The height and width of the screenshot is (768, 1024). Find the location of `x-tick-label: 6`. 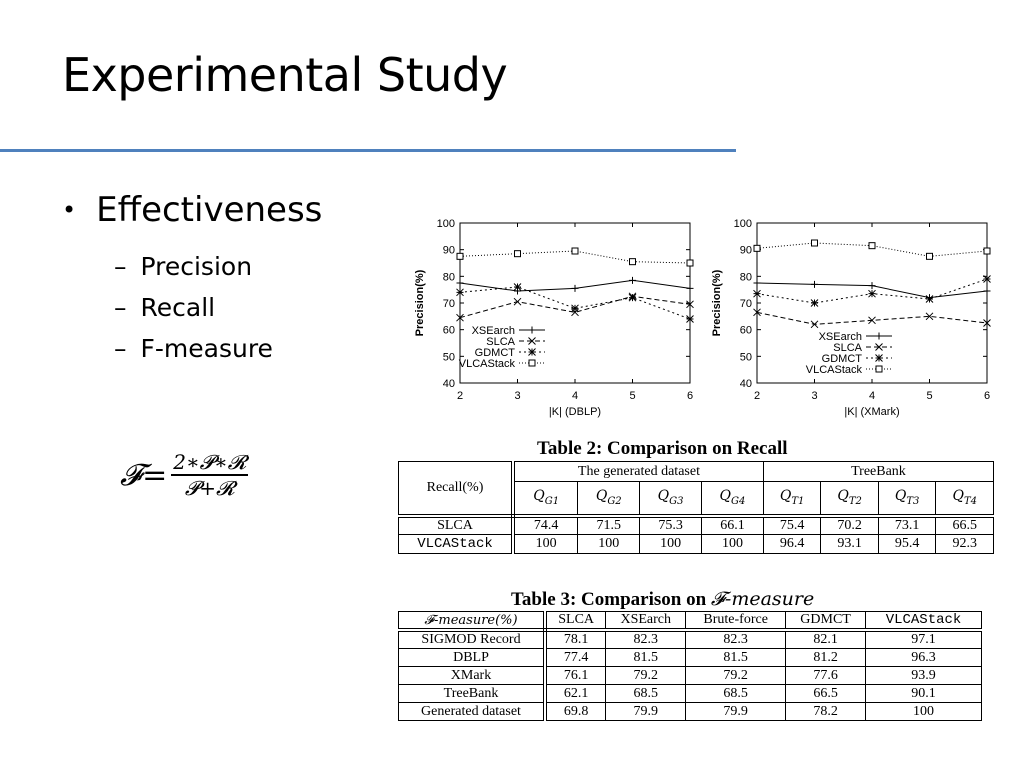

x-tick-label: 6 is located at coordinates (690, 396).